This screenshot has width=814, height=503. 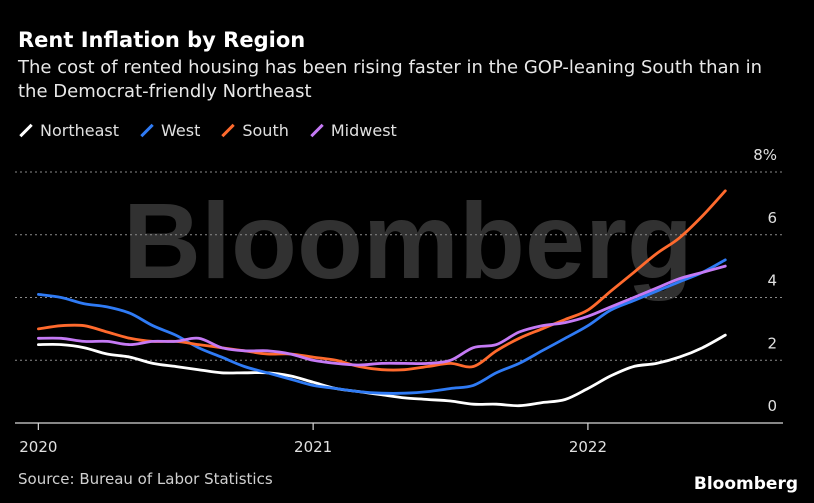 What do you see at coordinates (313, 447) in the screenshot?
I see `x-tick-label-1: 2021` at bounding box center [313, 447].